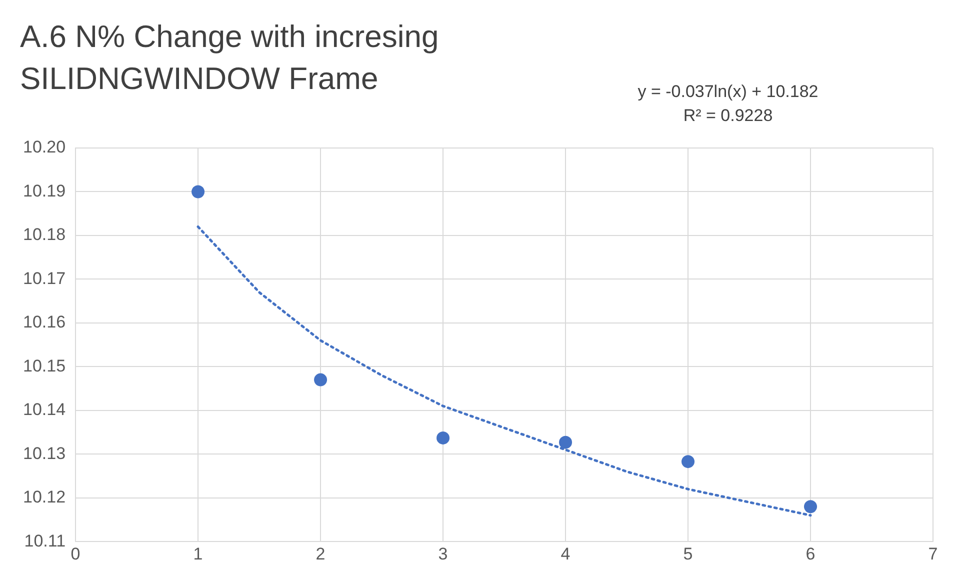 The image size is (966, 579). Describe the element at coordinates (811, 554) in the screenshot. I see `x-tick-label: 6` at that location.